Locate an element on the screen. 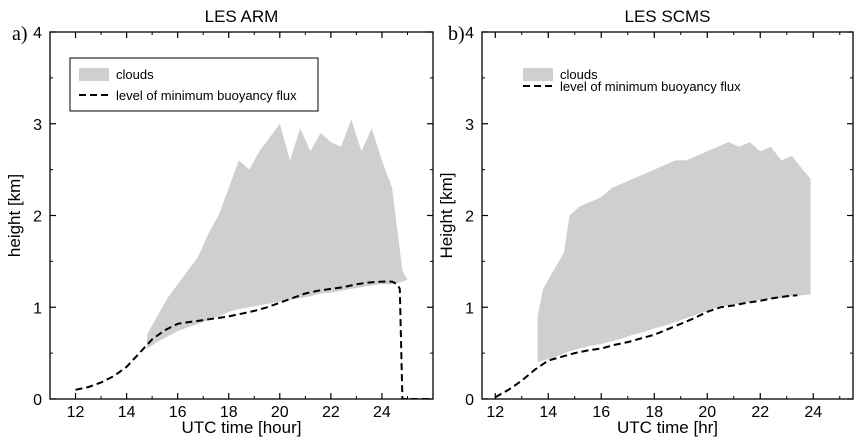  legend-box is located at coordinates (194, 84).